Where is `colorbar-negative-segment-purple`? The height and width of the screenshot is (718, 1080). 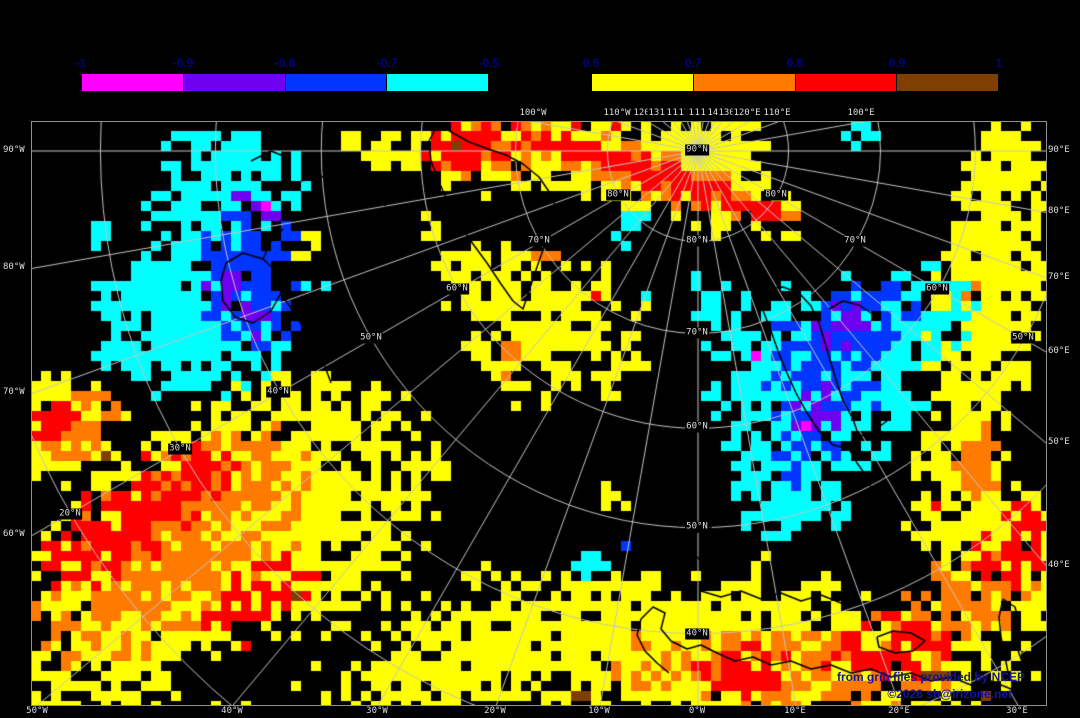 colorbar-negative-segment-purple is located at coordinates (234, 82).